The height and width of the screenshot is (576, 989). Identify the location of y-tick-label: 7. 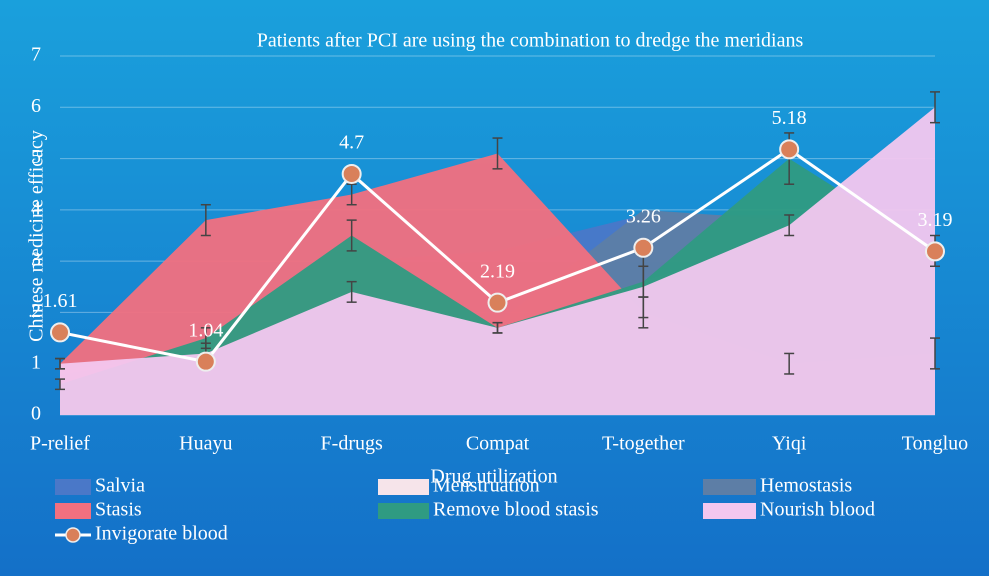
(36, 55).